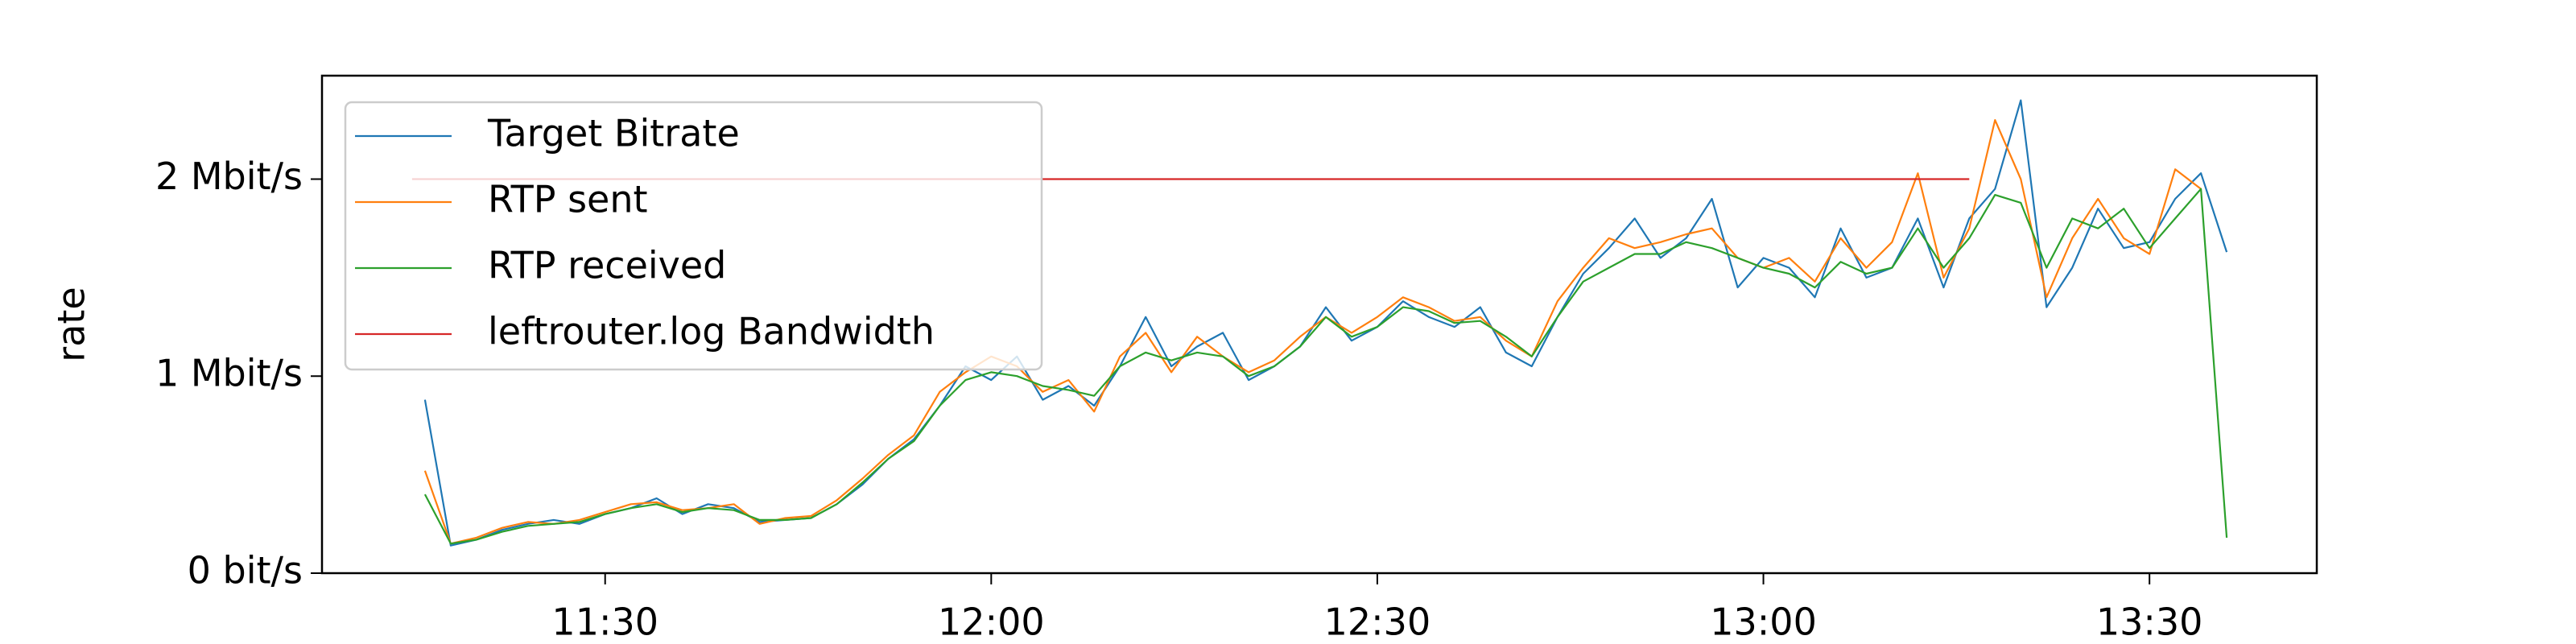  Describe the element at coordinates (991, 622) in the screenshot. I see `x-tick-label: 12:00` at that location.